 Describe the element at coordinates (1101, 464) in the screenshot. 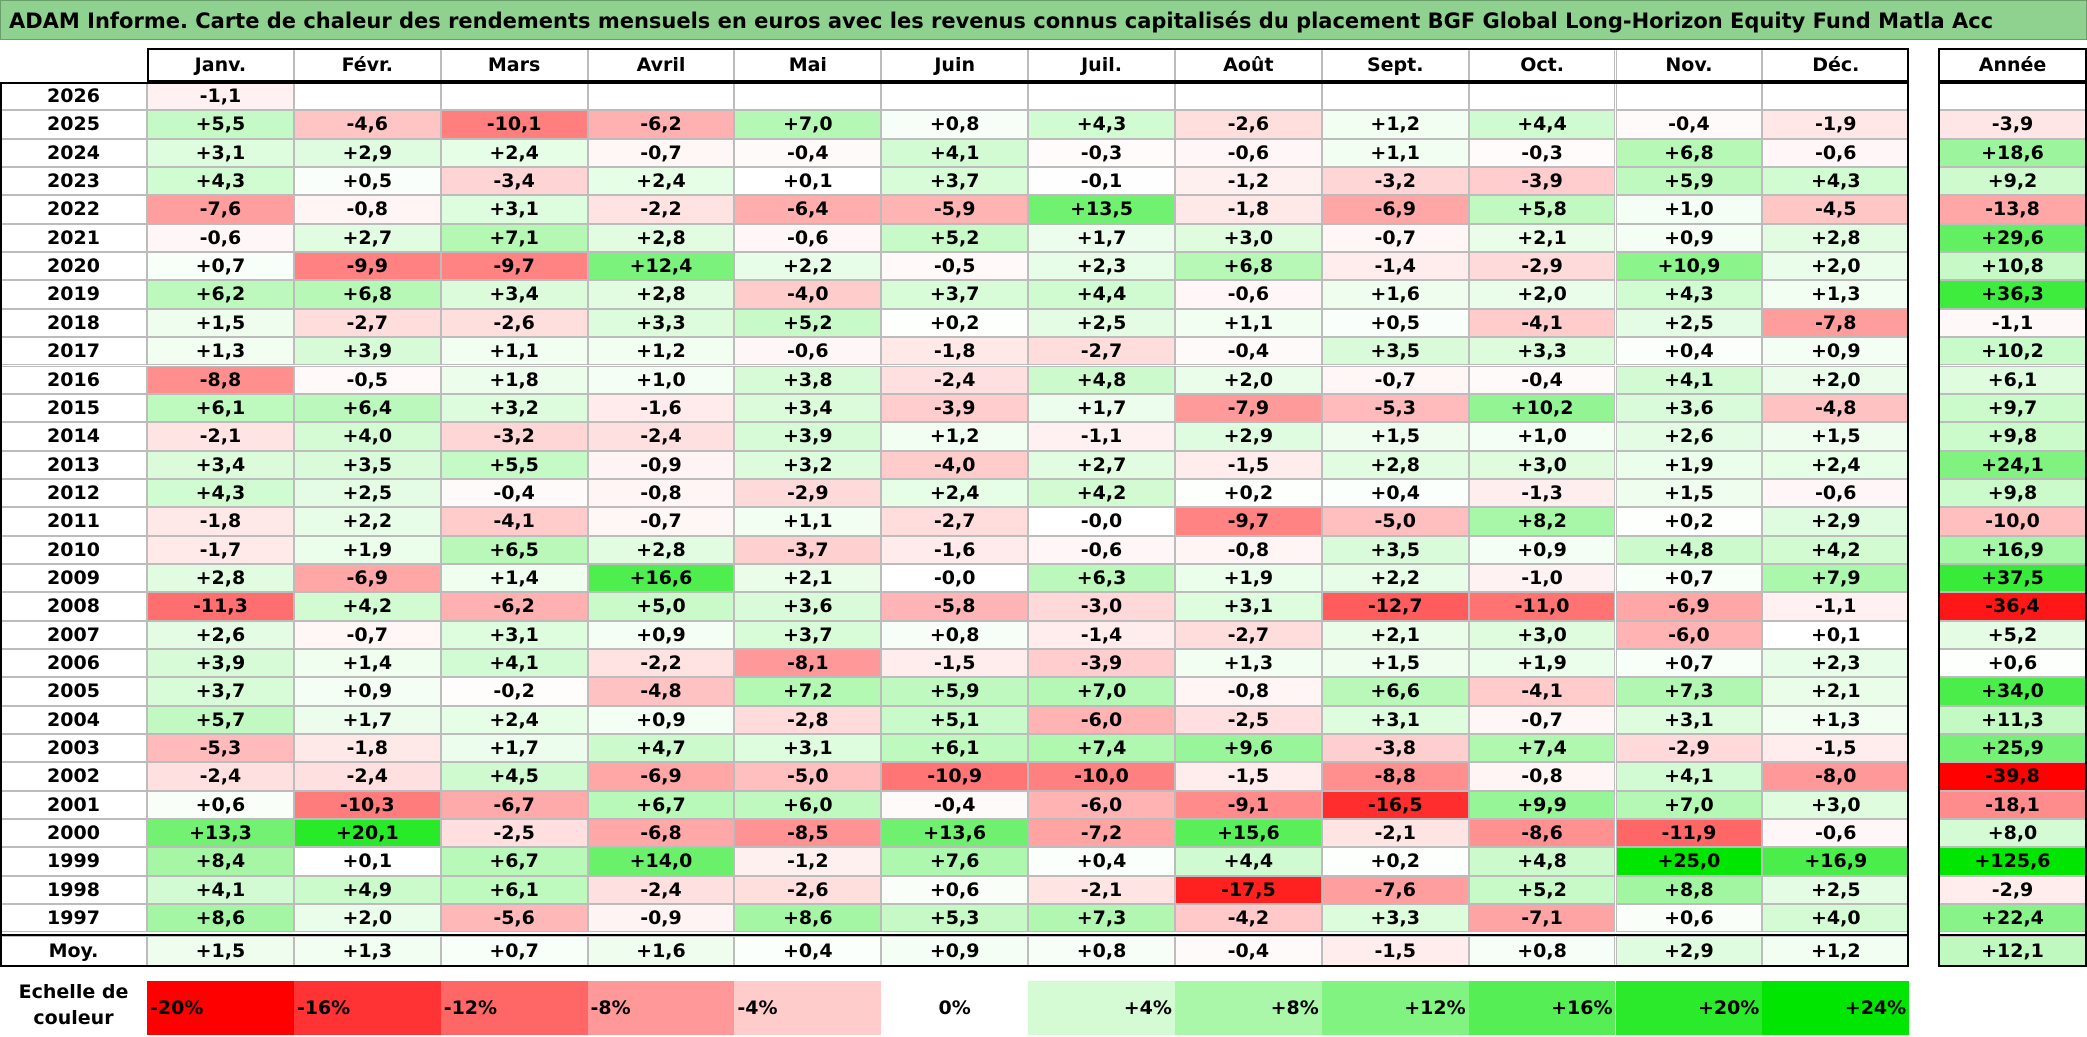

I see `heatmap-cell: +2,7` at that location.